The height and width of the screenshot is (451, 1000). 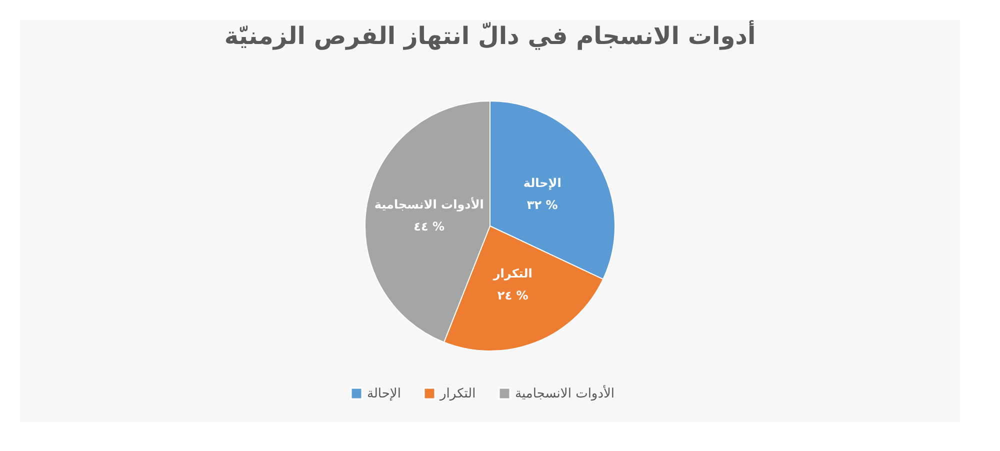 I want to click on legend-label: التكرار, so click(x=457, y=394).